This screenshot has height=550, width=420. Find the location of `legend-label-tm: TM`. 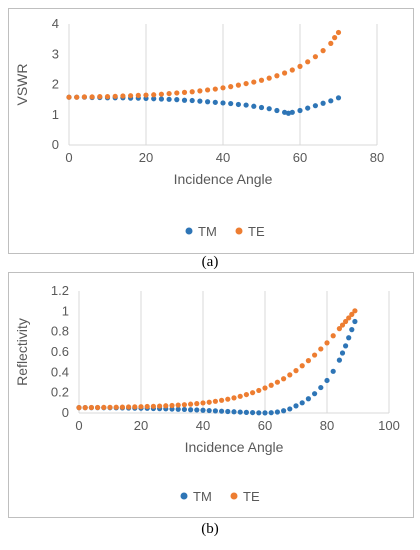

legend-label-tm: TM is located at coordinates (202, 496).